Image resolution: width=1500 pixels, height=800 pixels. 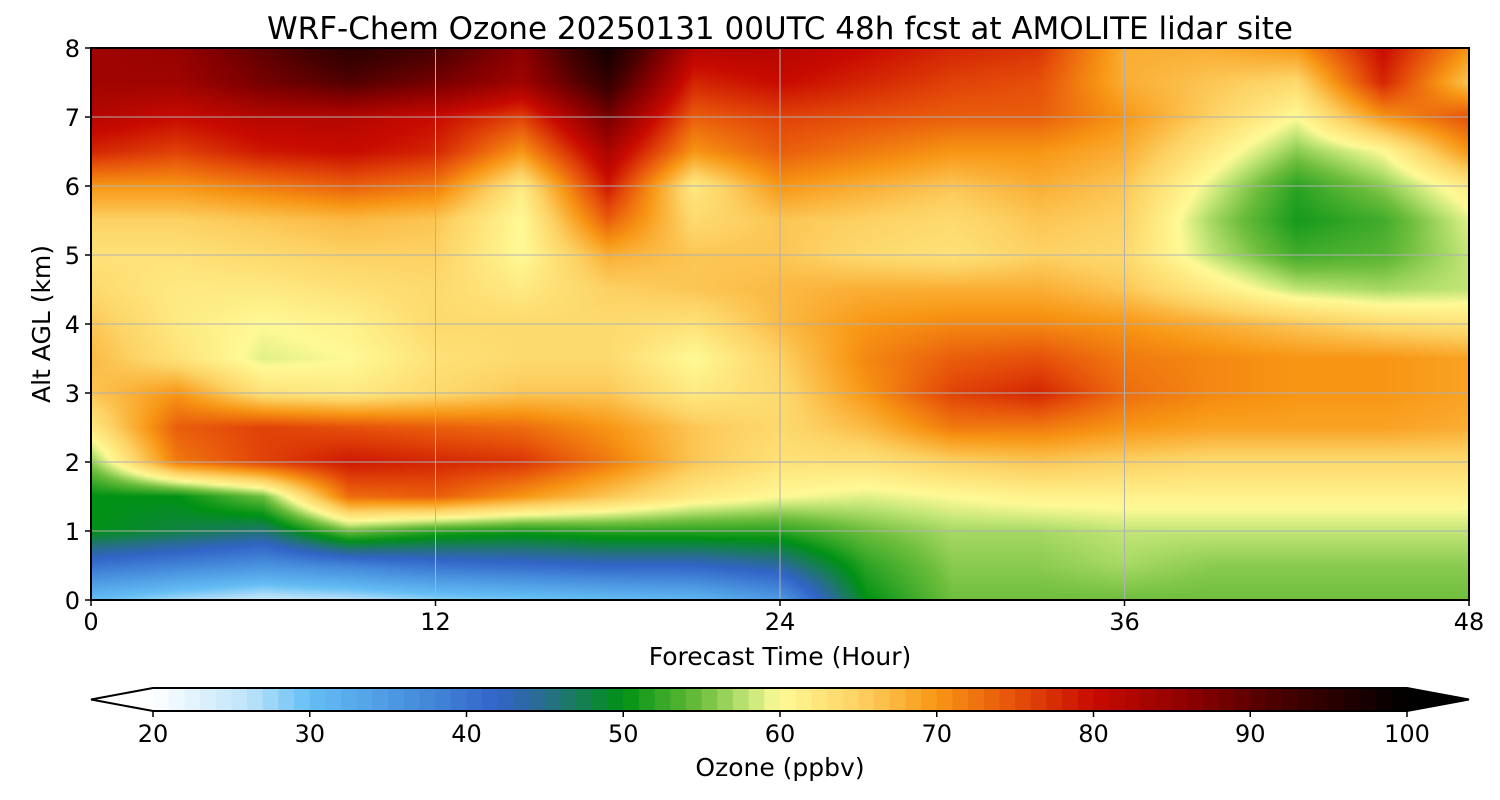 I want to click on colorbar-tick-label: 40, so click(x=466, y=734).